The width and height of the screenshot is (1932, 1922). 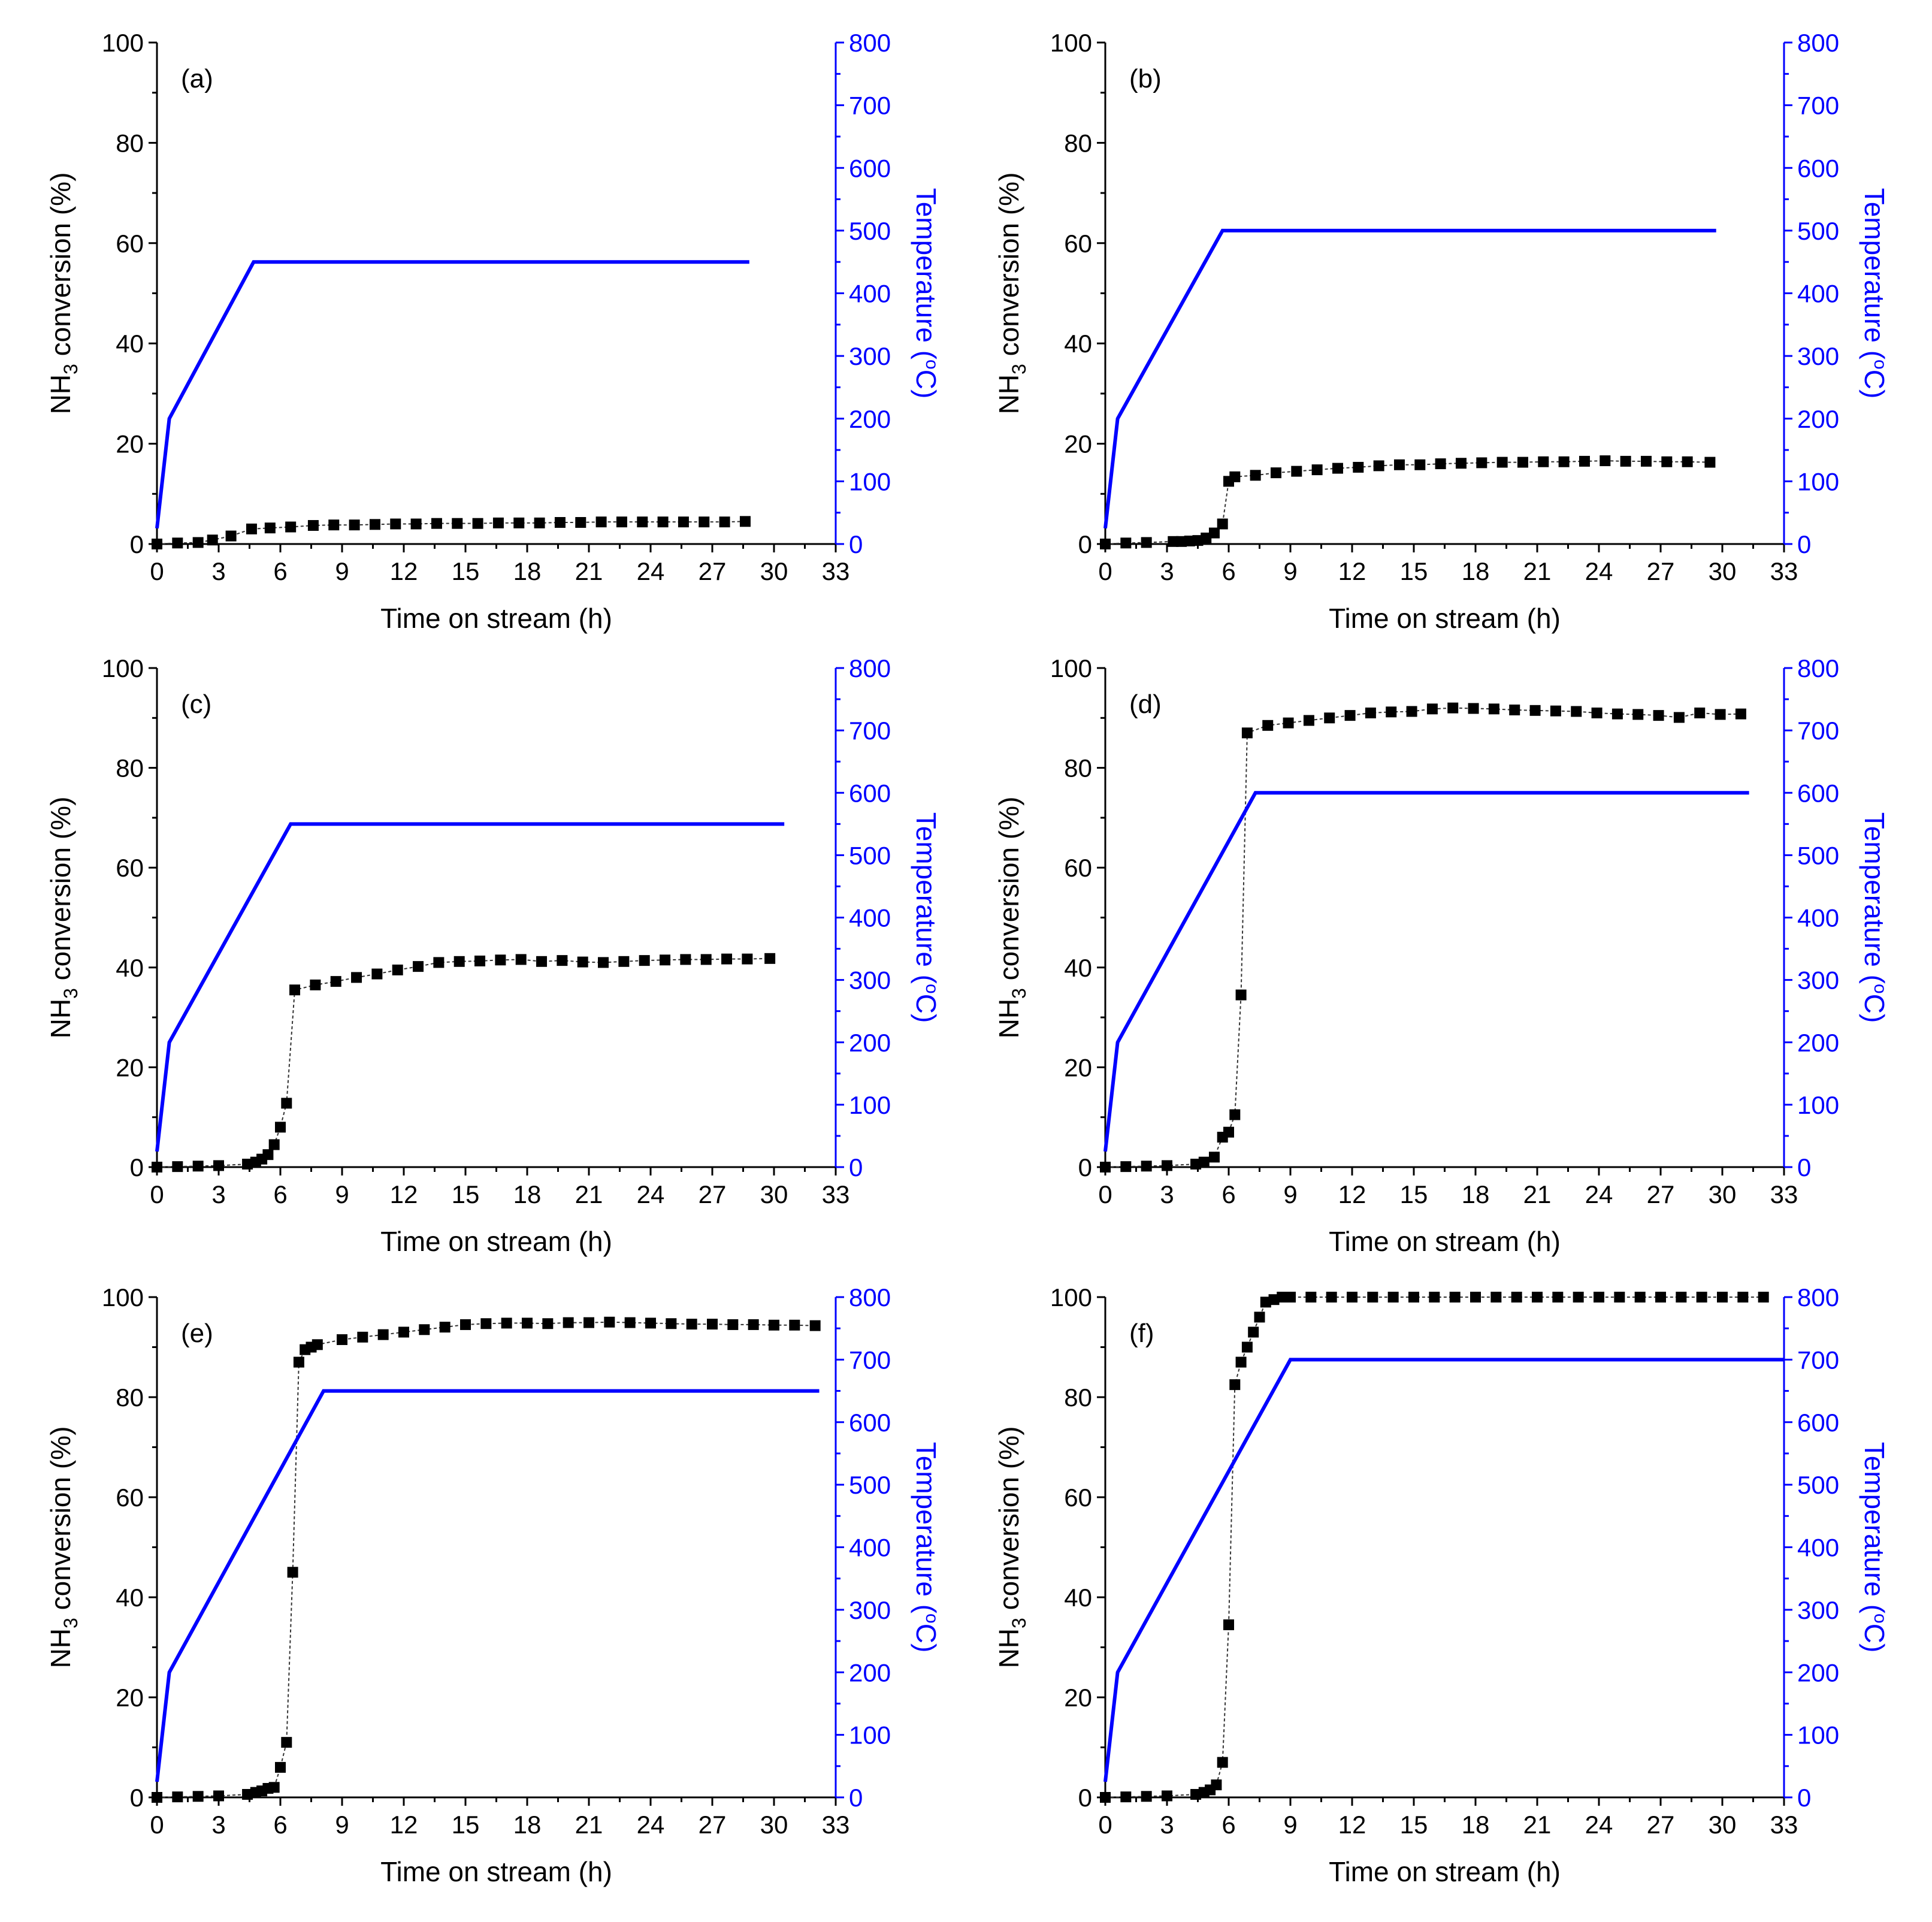 What do you see at coordinates (774, 571) in the screenshot?
I see `x-tick-label: 30` at bounding box center [774, 571].